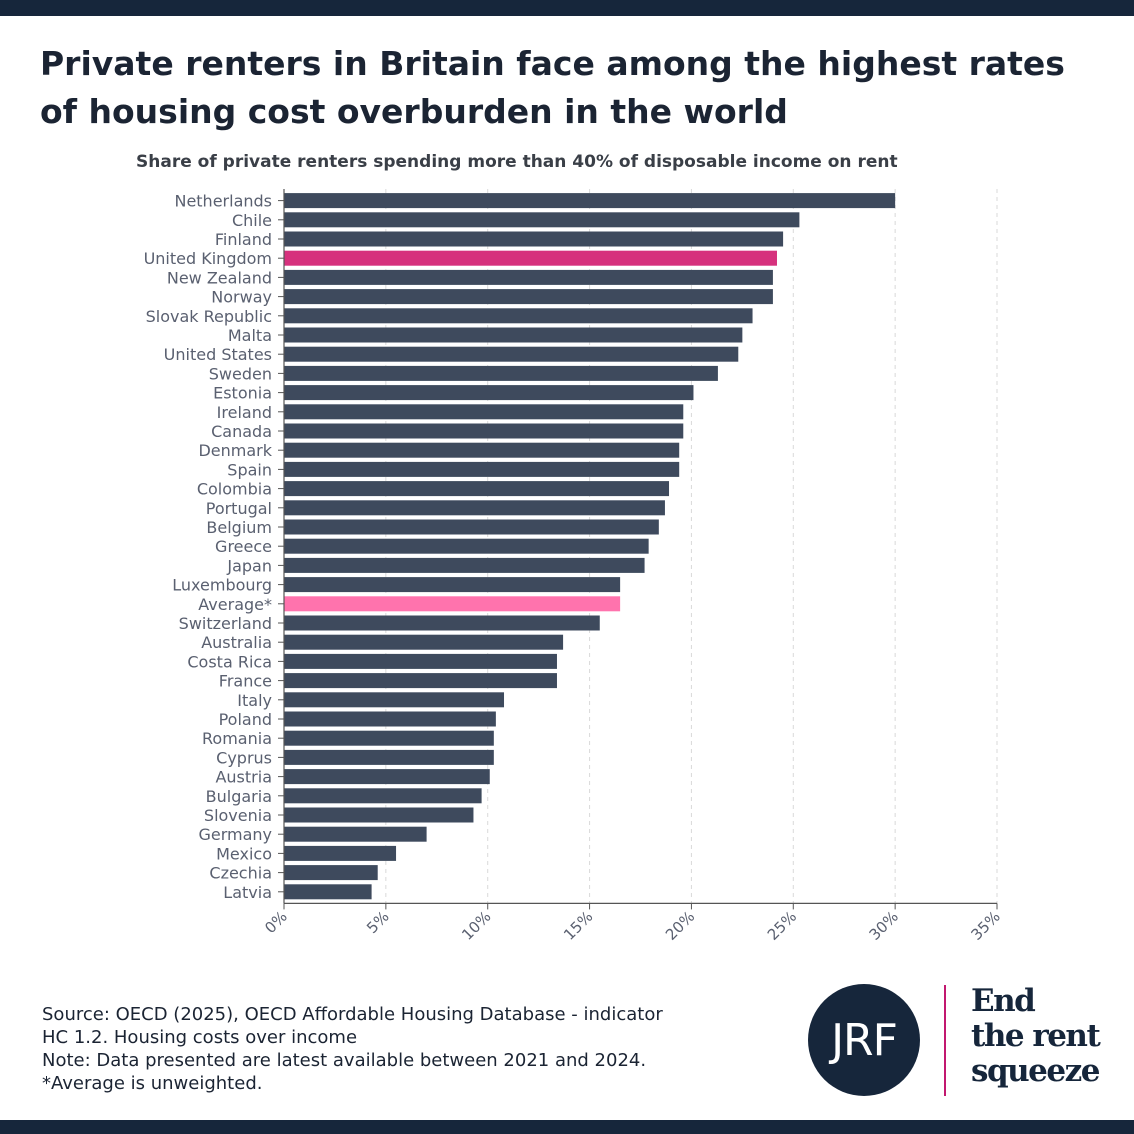  I want to click on category-label: Slovenia, so click(238, 815).